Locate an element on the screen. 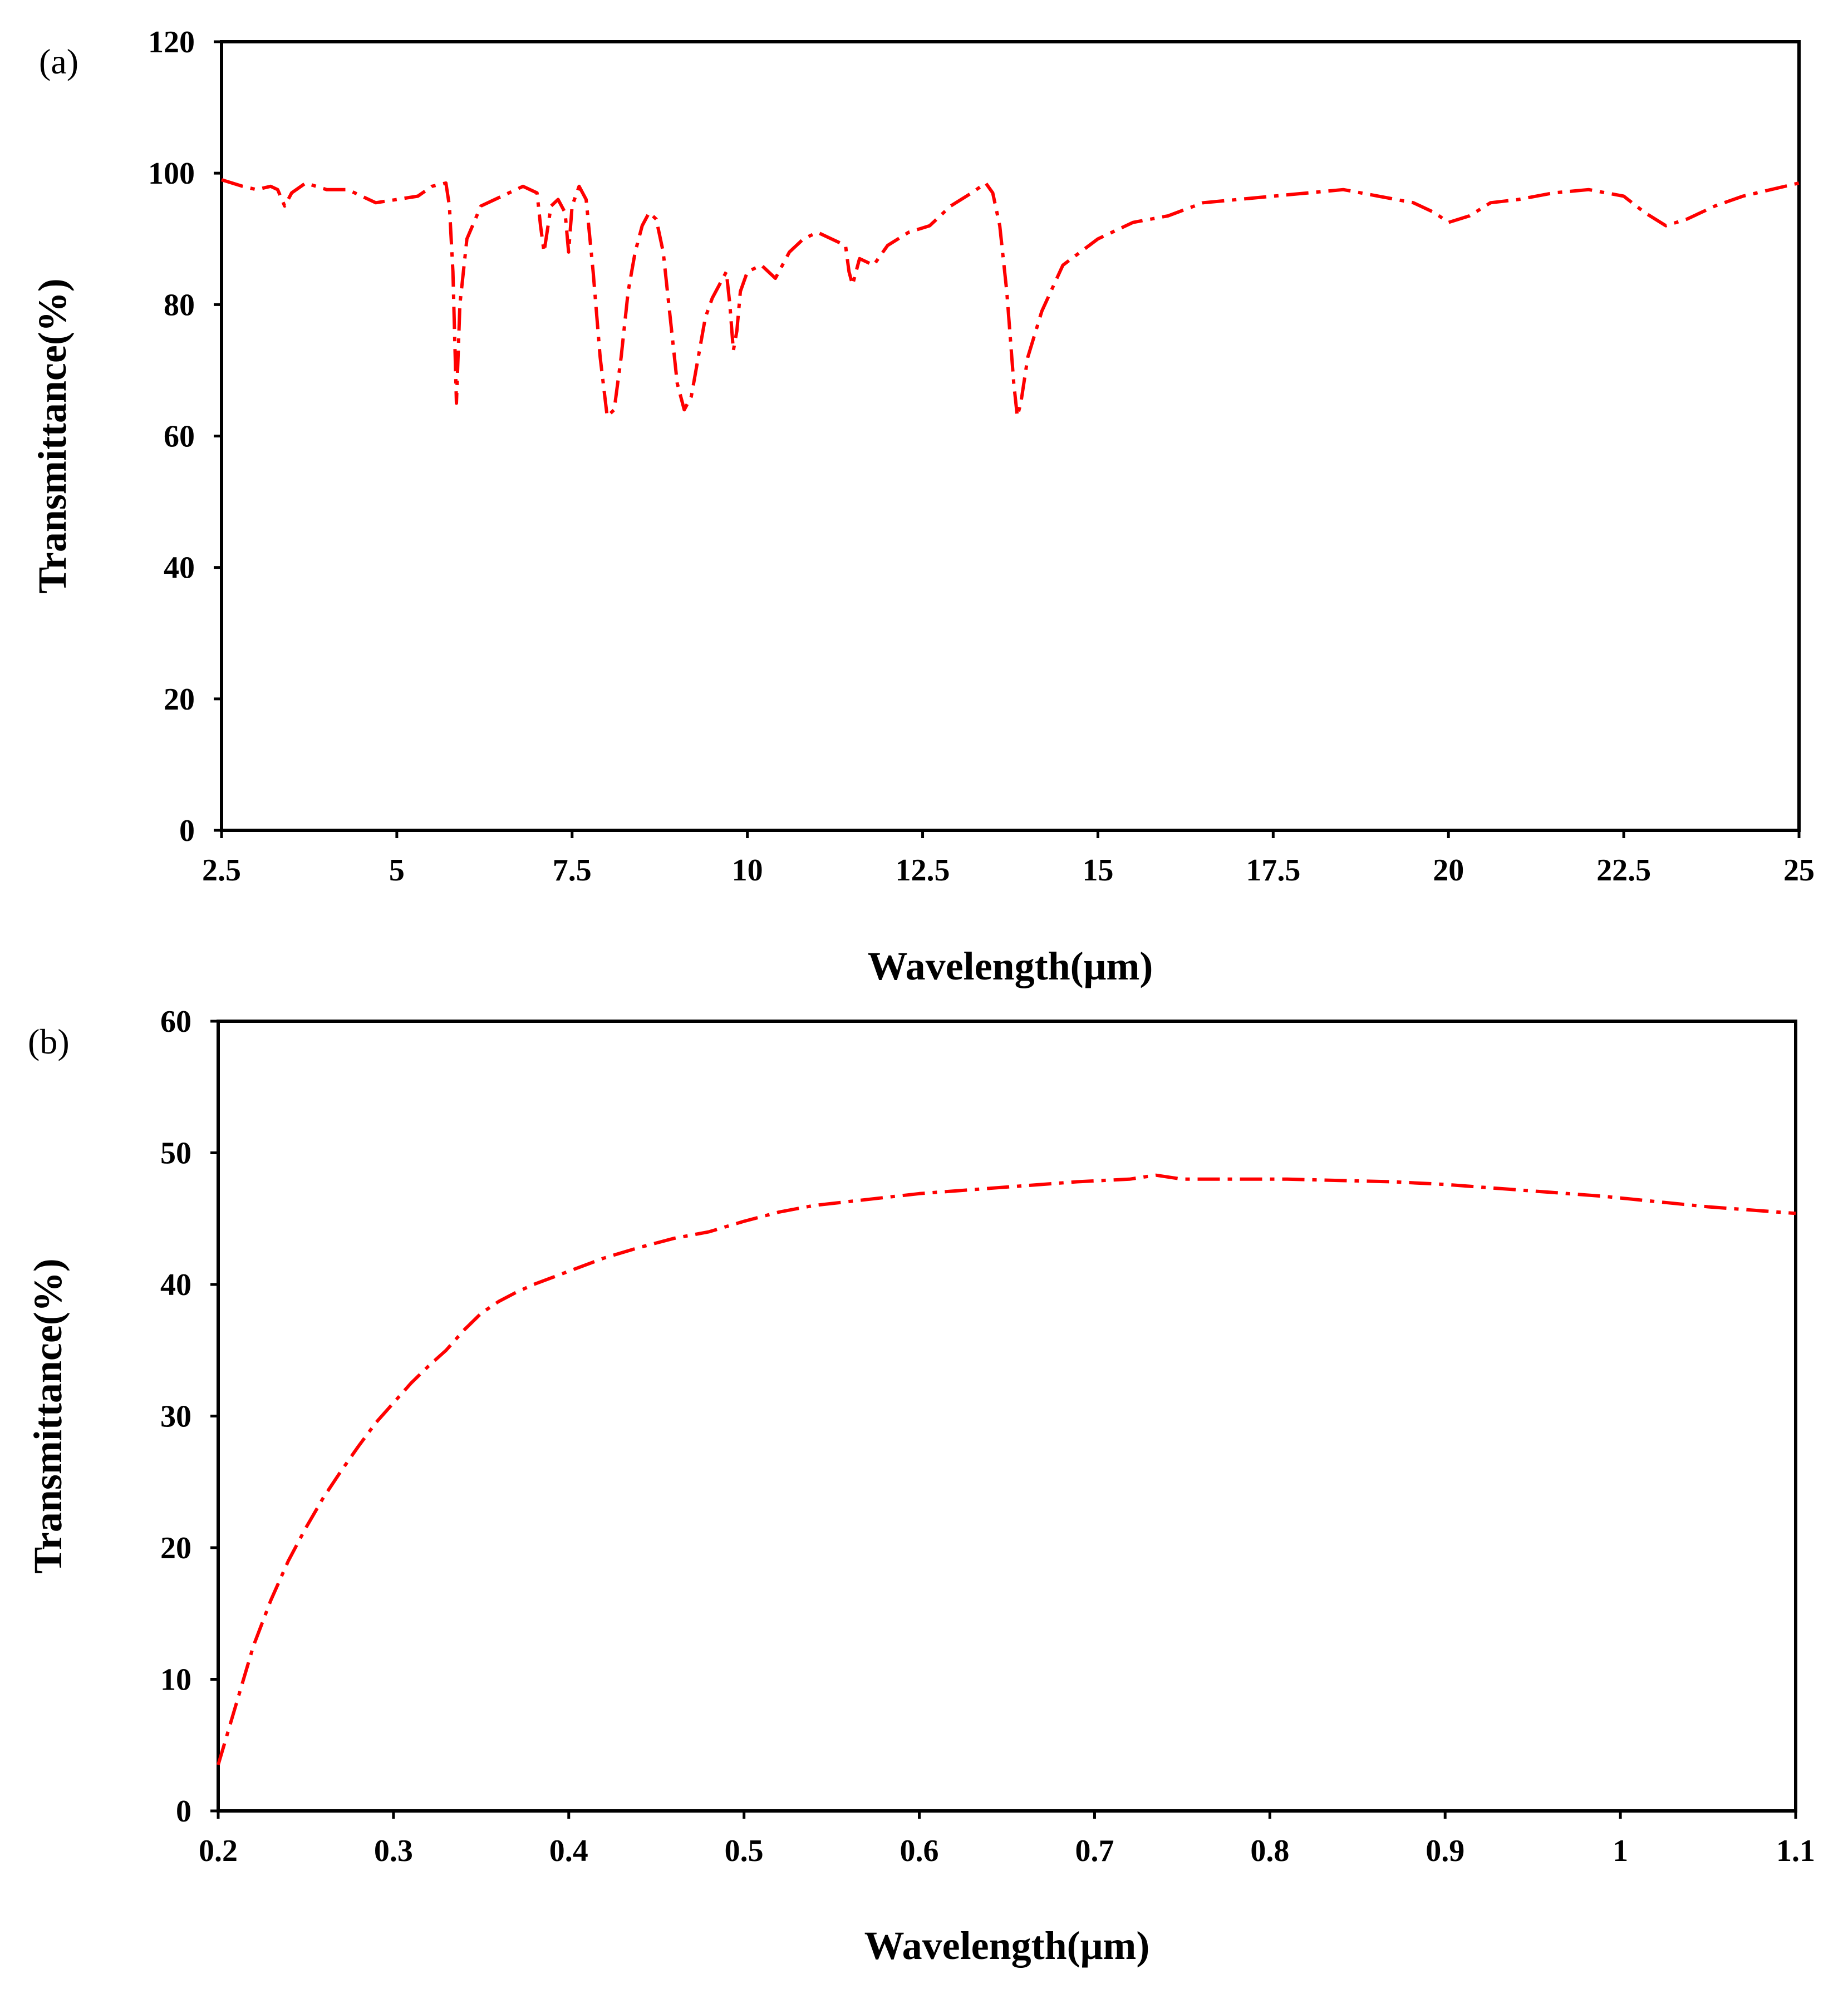 The width and height of the screenshot is (1848, 1989). series-line-transmittance is located at coordinates (1010, 299).